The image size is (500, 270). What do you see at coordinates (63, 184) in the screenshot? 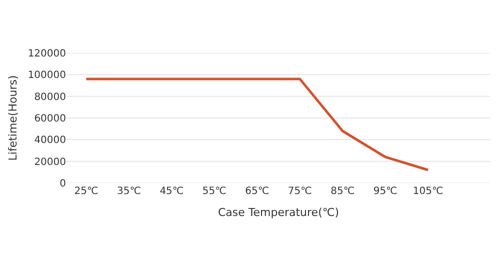
I see `y-tick-label: 0` at bounding box center [63, 184].